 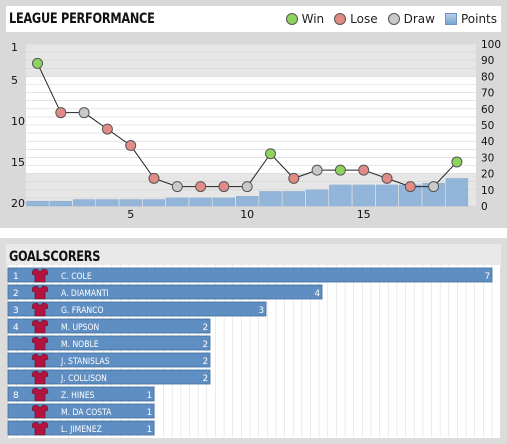 I want to click on scorer-name: J. COLLISON, so click(x=83, y=379).